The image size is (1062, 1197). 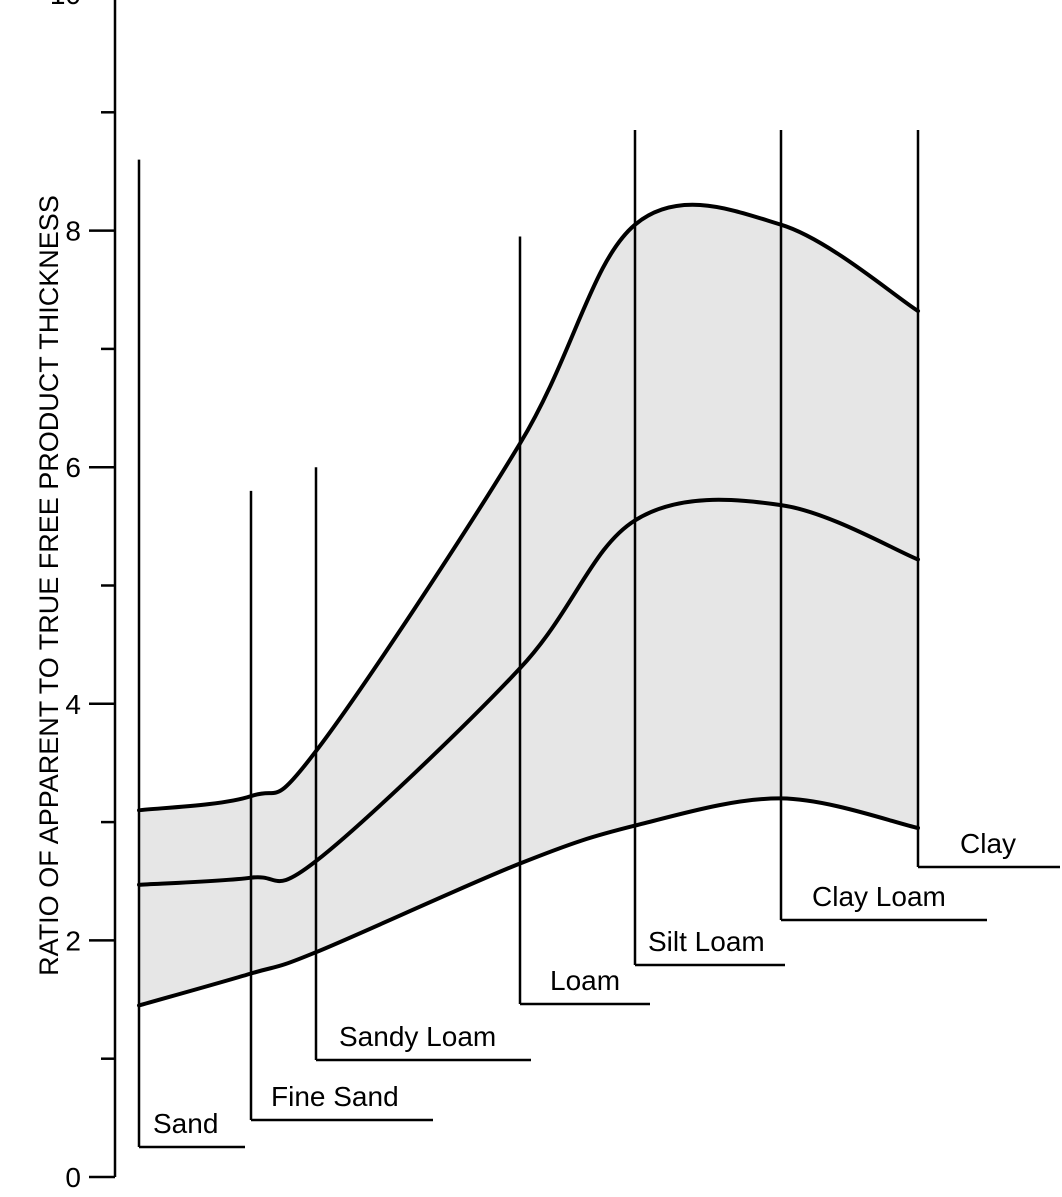 I want to click on y-tick-label: 4, so click(x=73, y=704).